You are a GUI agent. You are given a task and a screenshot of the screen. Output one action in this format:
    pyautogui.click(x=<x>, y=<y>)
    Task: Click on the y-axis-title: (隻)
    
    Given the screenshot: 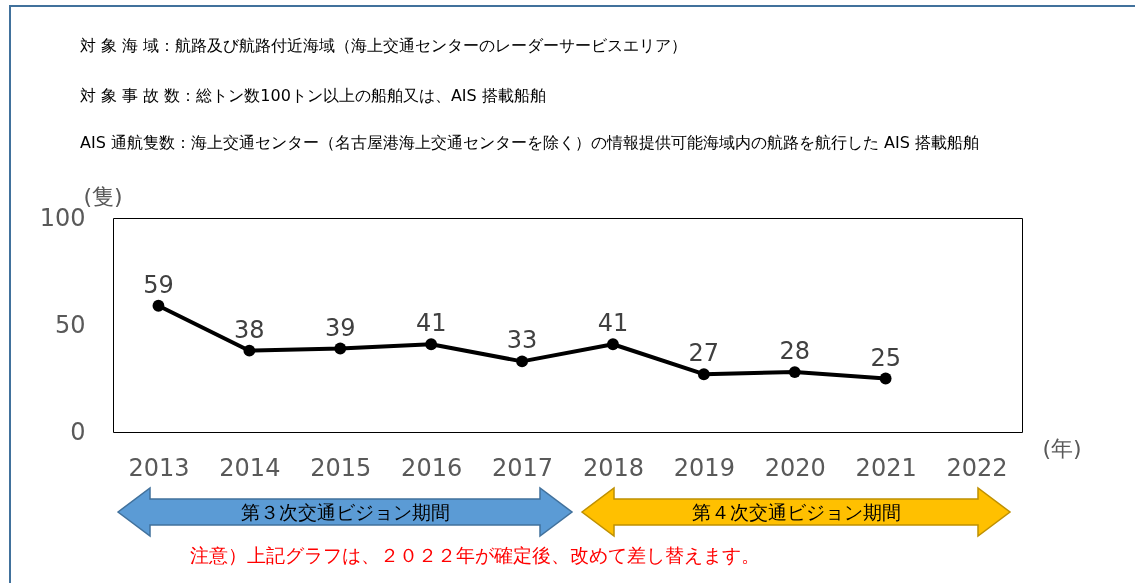 What is the action you would take?
    pyautogui.click(x=103, y=196)
    